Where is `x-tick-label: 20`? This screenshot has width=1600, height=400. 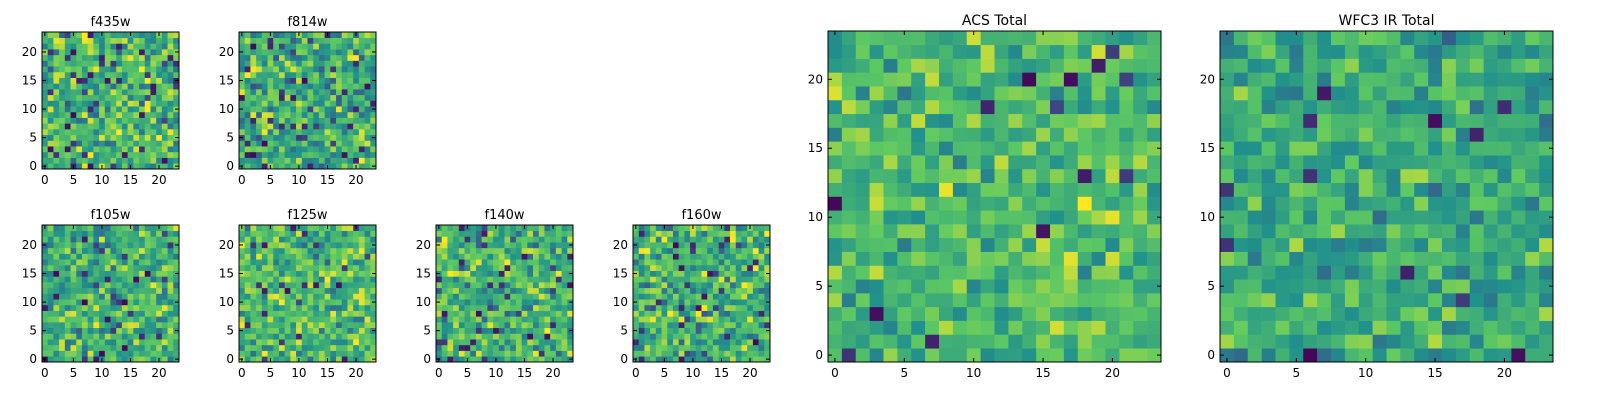 x-tick-label: 20 is located at coordinates (1112, 373).